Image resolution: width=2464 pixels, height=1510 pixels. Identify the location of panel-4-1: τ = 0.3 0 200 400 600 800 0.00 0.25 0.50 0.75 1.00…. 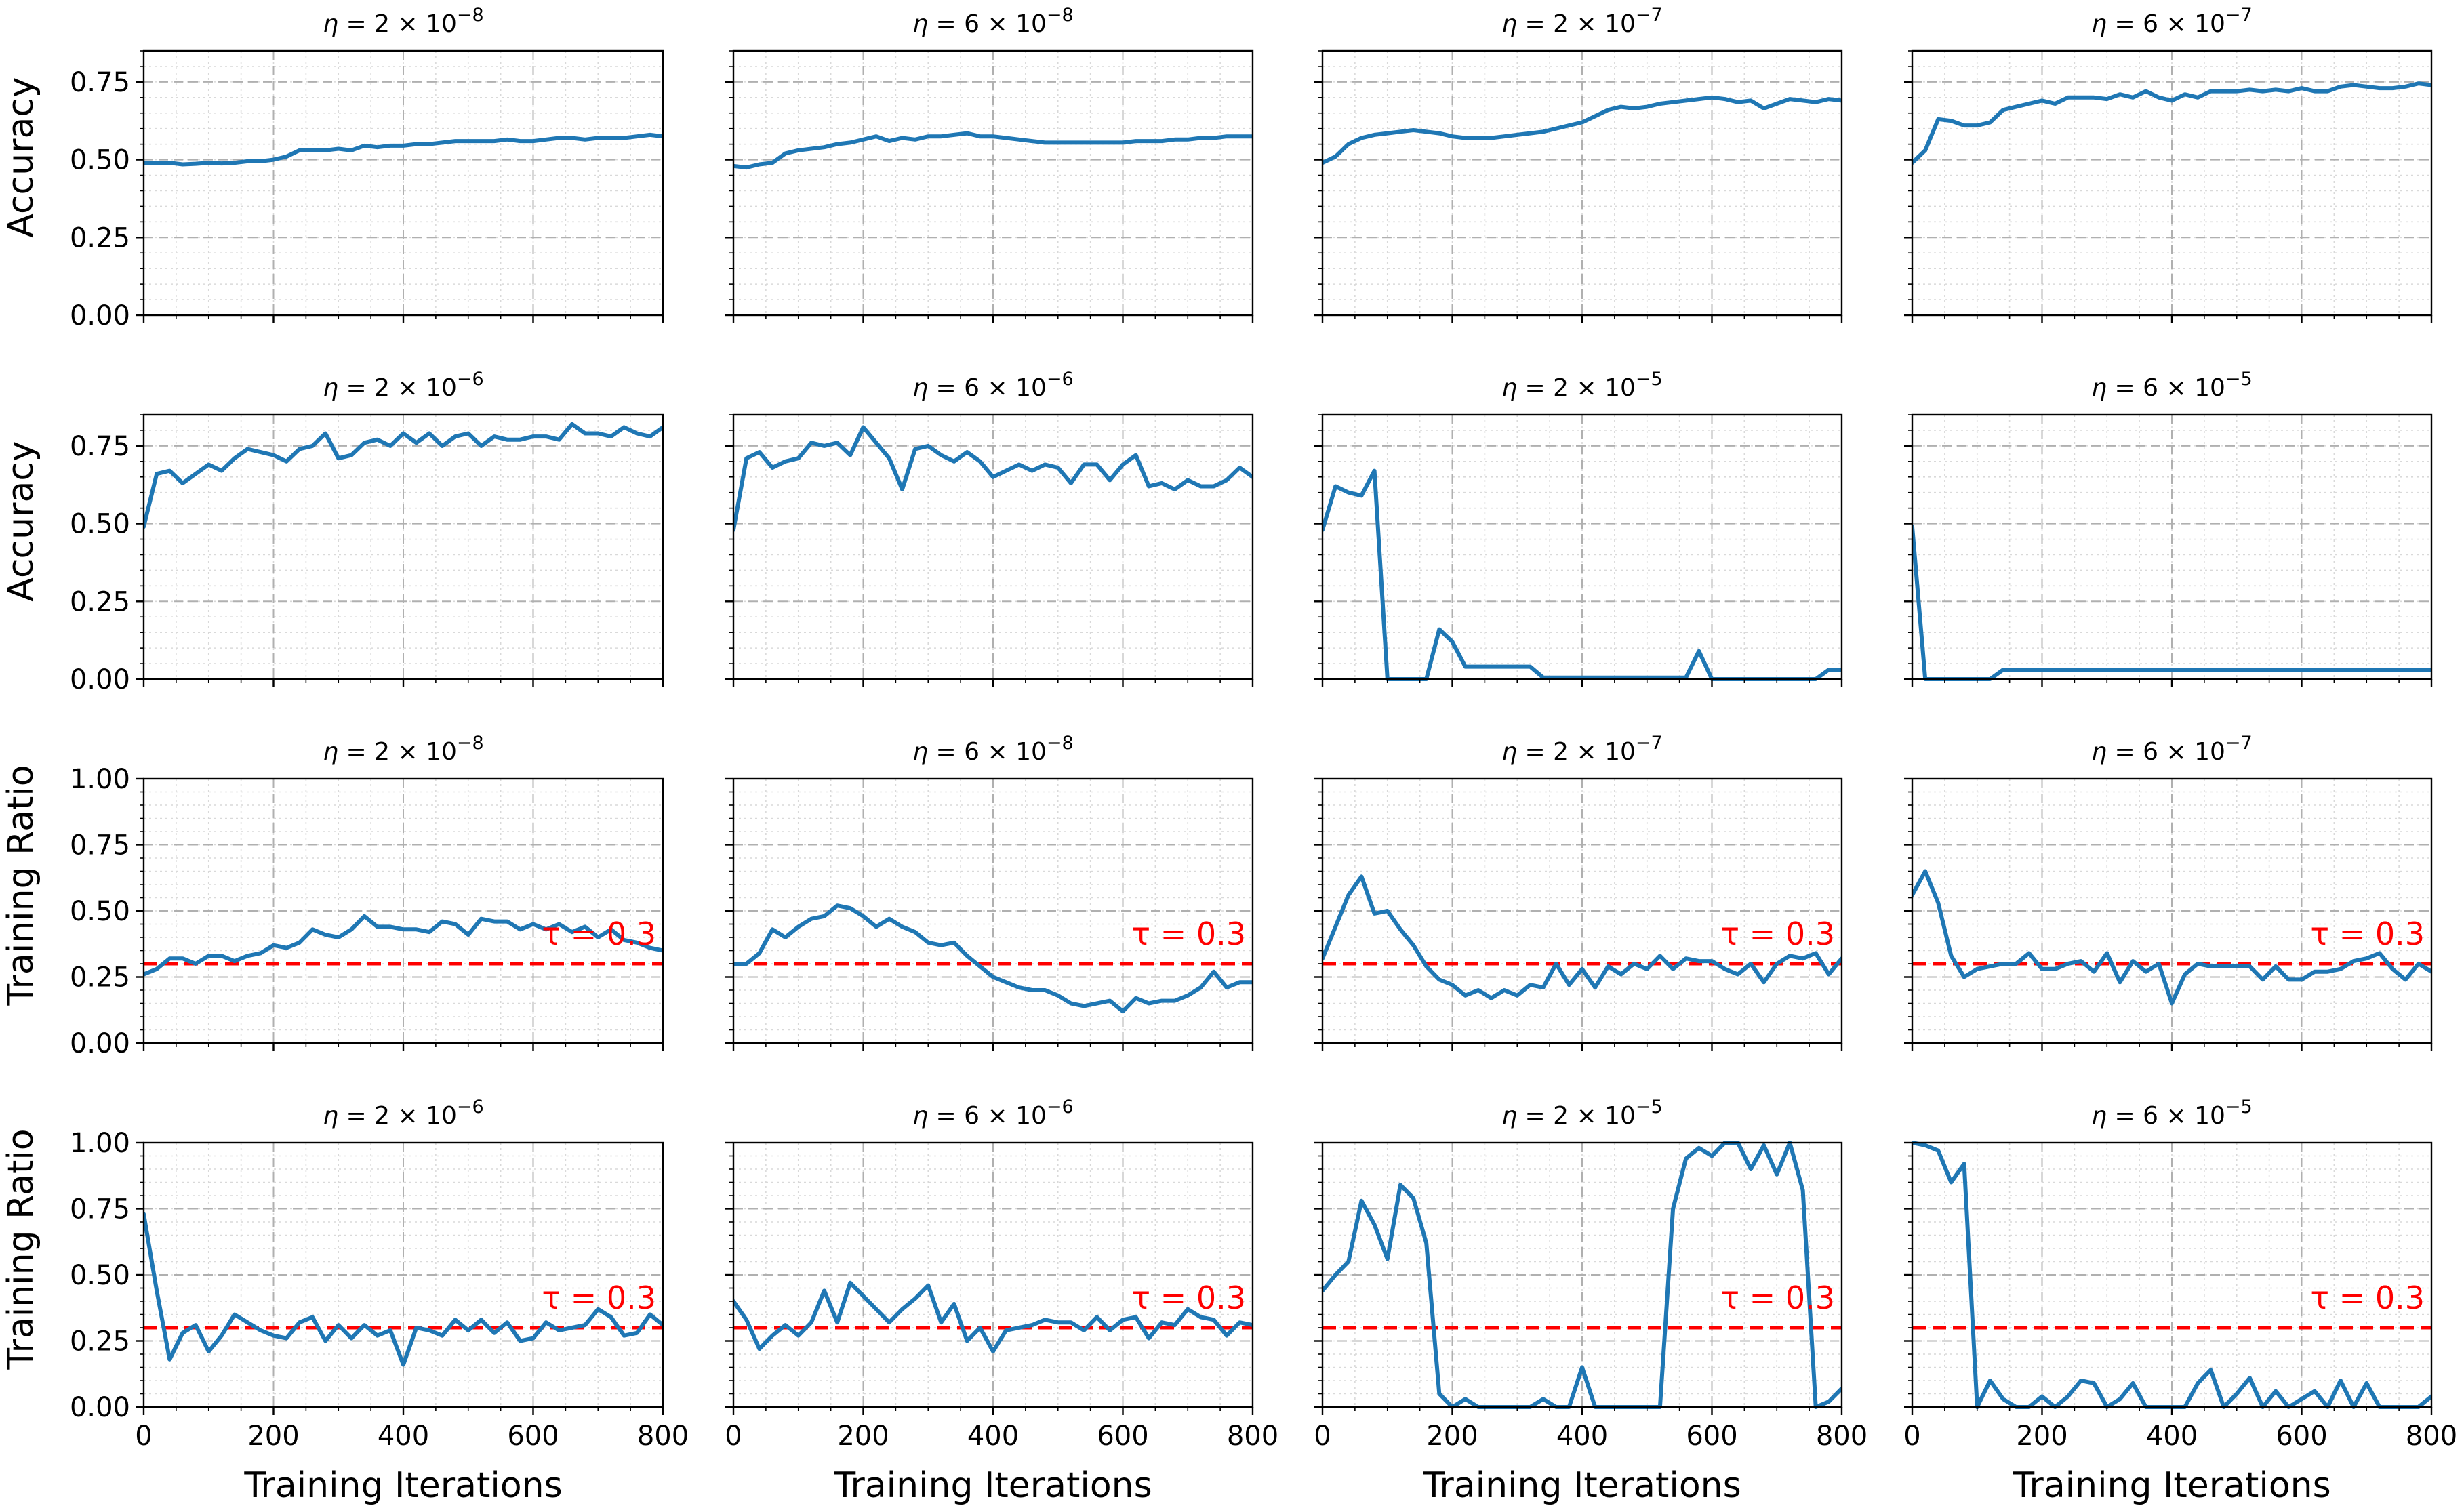
(380, 1274).